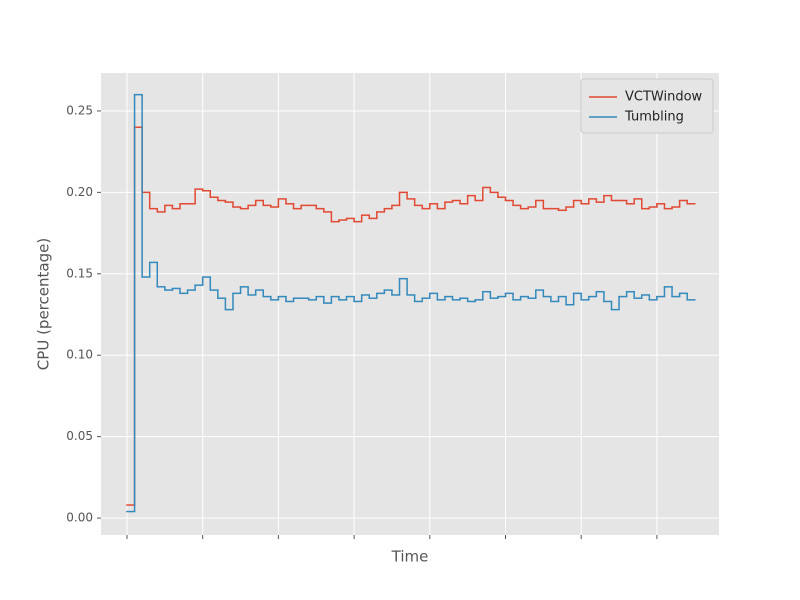 The height and width of the screenshot is (600, 800). What do you see at coordinates (664, 97) in the screenshot?
I see `legend-label: VCTWindow` at bounding box center [664, 97].